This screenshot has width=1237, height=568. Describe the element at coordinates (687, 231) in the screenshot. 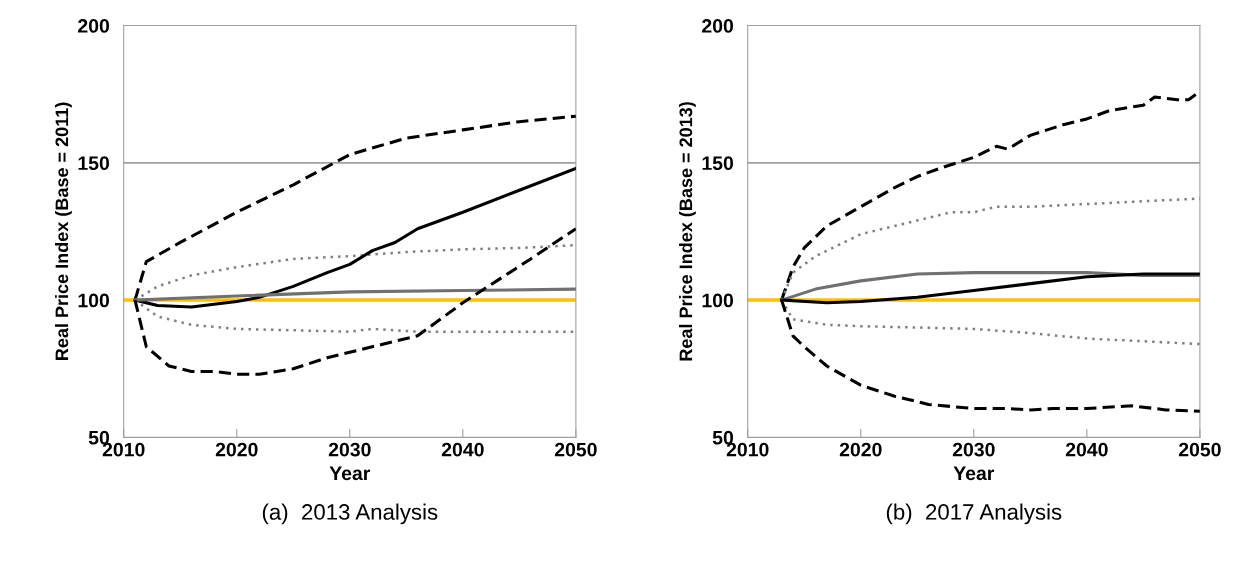

I see `y-axis-title: Real Price Index (Base = 2013)` at that location.